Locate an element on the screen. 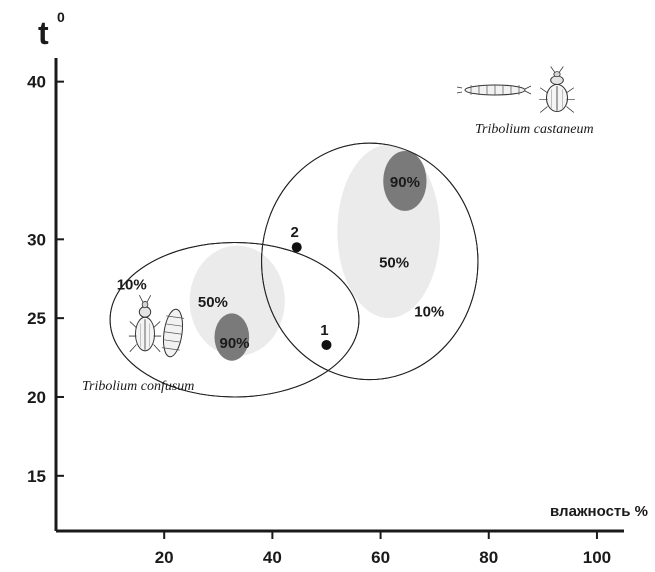 This screenshot has width=655, height=572. y-tick-label: 30 is located at coordinates (36, 239).